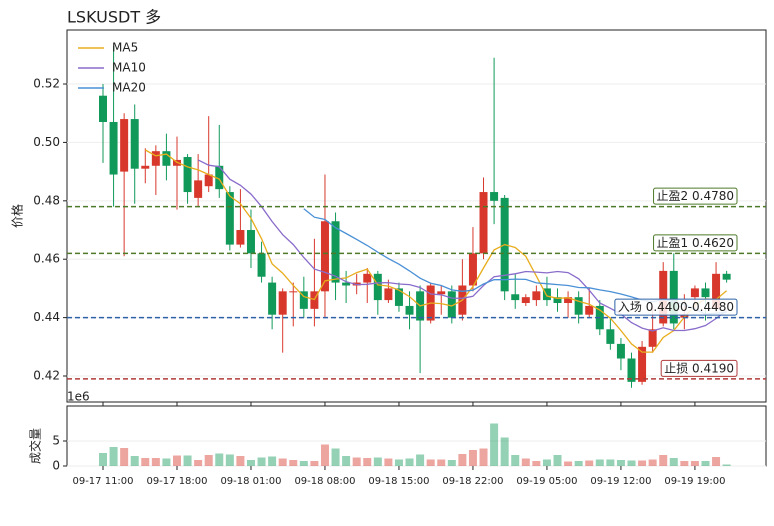 The image size is (774, 526). I want to click on x-tick-label: 09-19 19:00, so click(694, 481).